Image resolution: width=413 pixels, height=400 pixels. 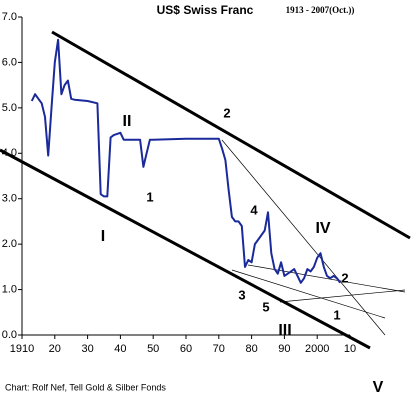 What do you see at coordinates (9, 17) in the screenshot?
I see `y-tick-label: 7.0` at bounding box center [9, 17].